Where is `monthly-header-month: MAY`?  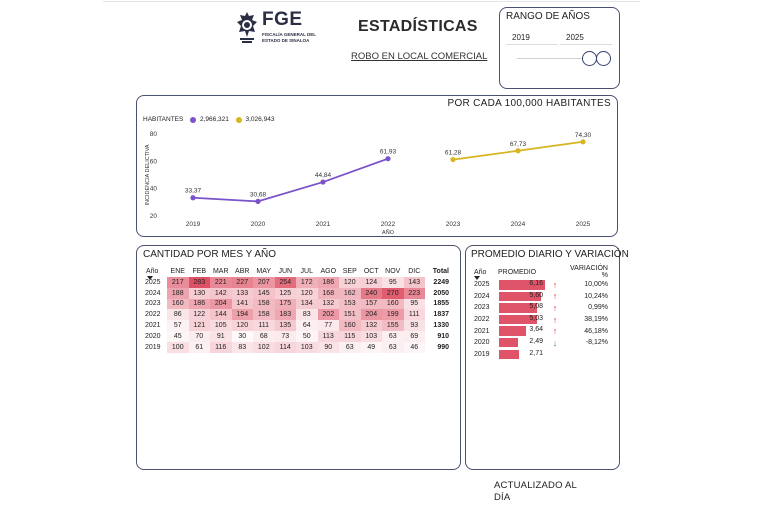
monthly-header-month: MAY is located at coordinates (264, 271).